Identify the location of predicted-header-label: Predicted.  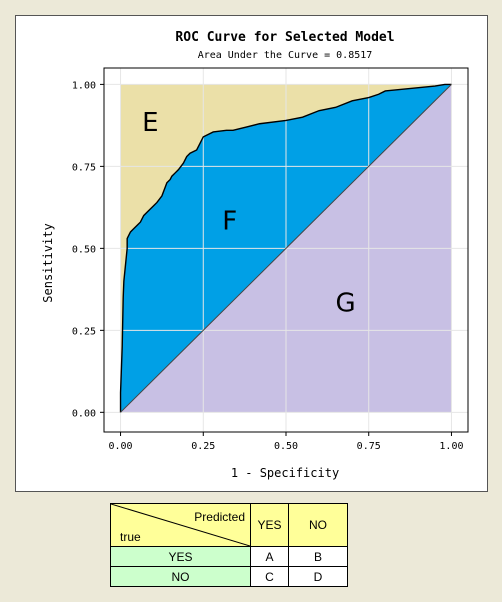
(219, 517).